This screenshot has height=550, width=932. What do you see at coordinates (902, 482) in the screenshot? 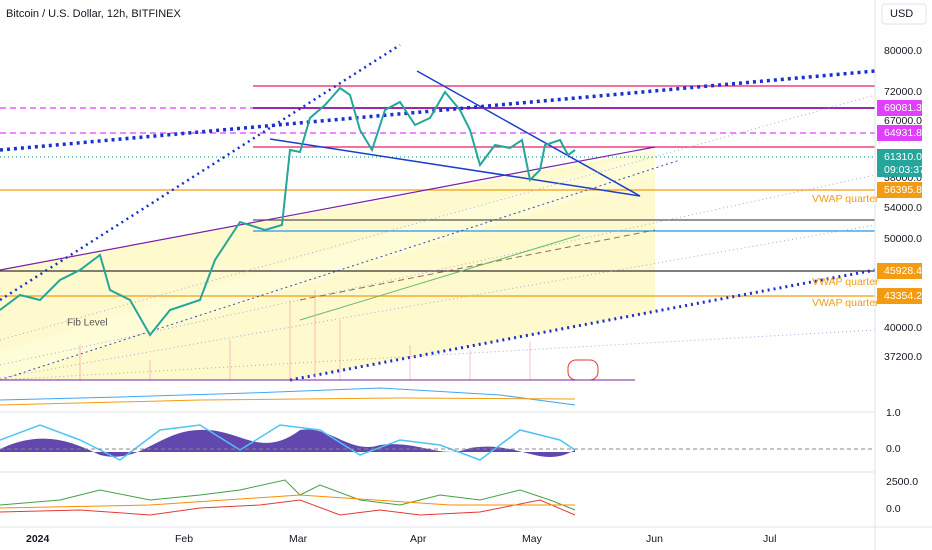
I see `pane-label: 2500.0` at bounding box center [902, 482].